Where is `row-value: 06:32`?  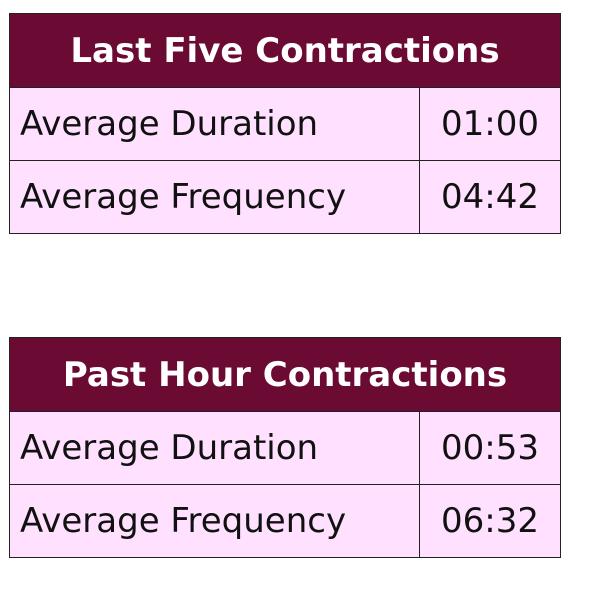
row-value: 06:32 is located at coordinates (490, 521).